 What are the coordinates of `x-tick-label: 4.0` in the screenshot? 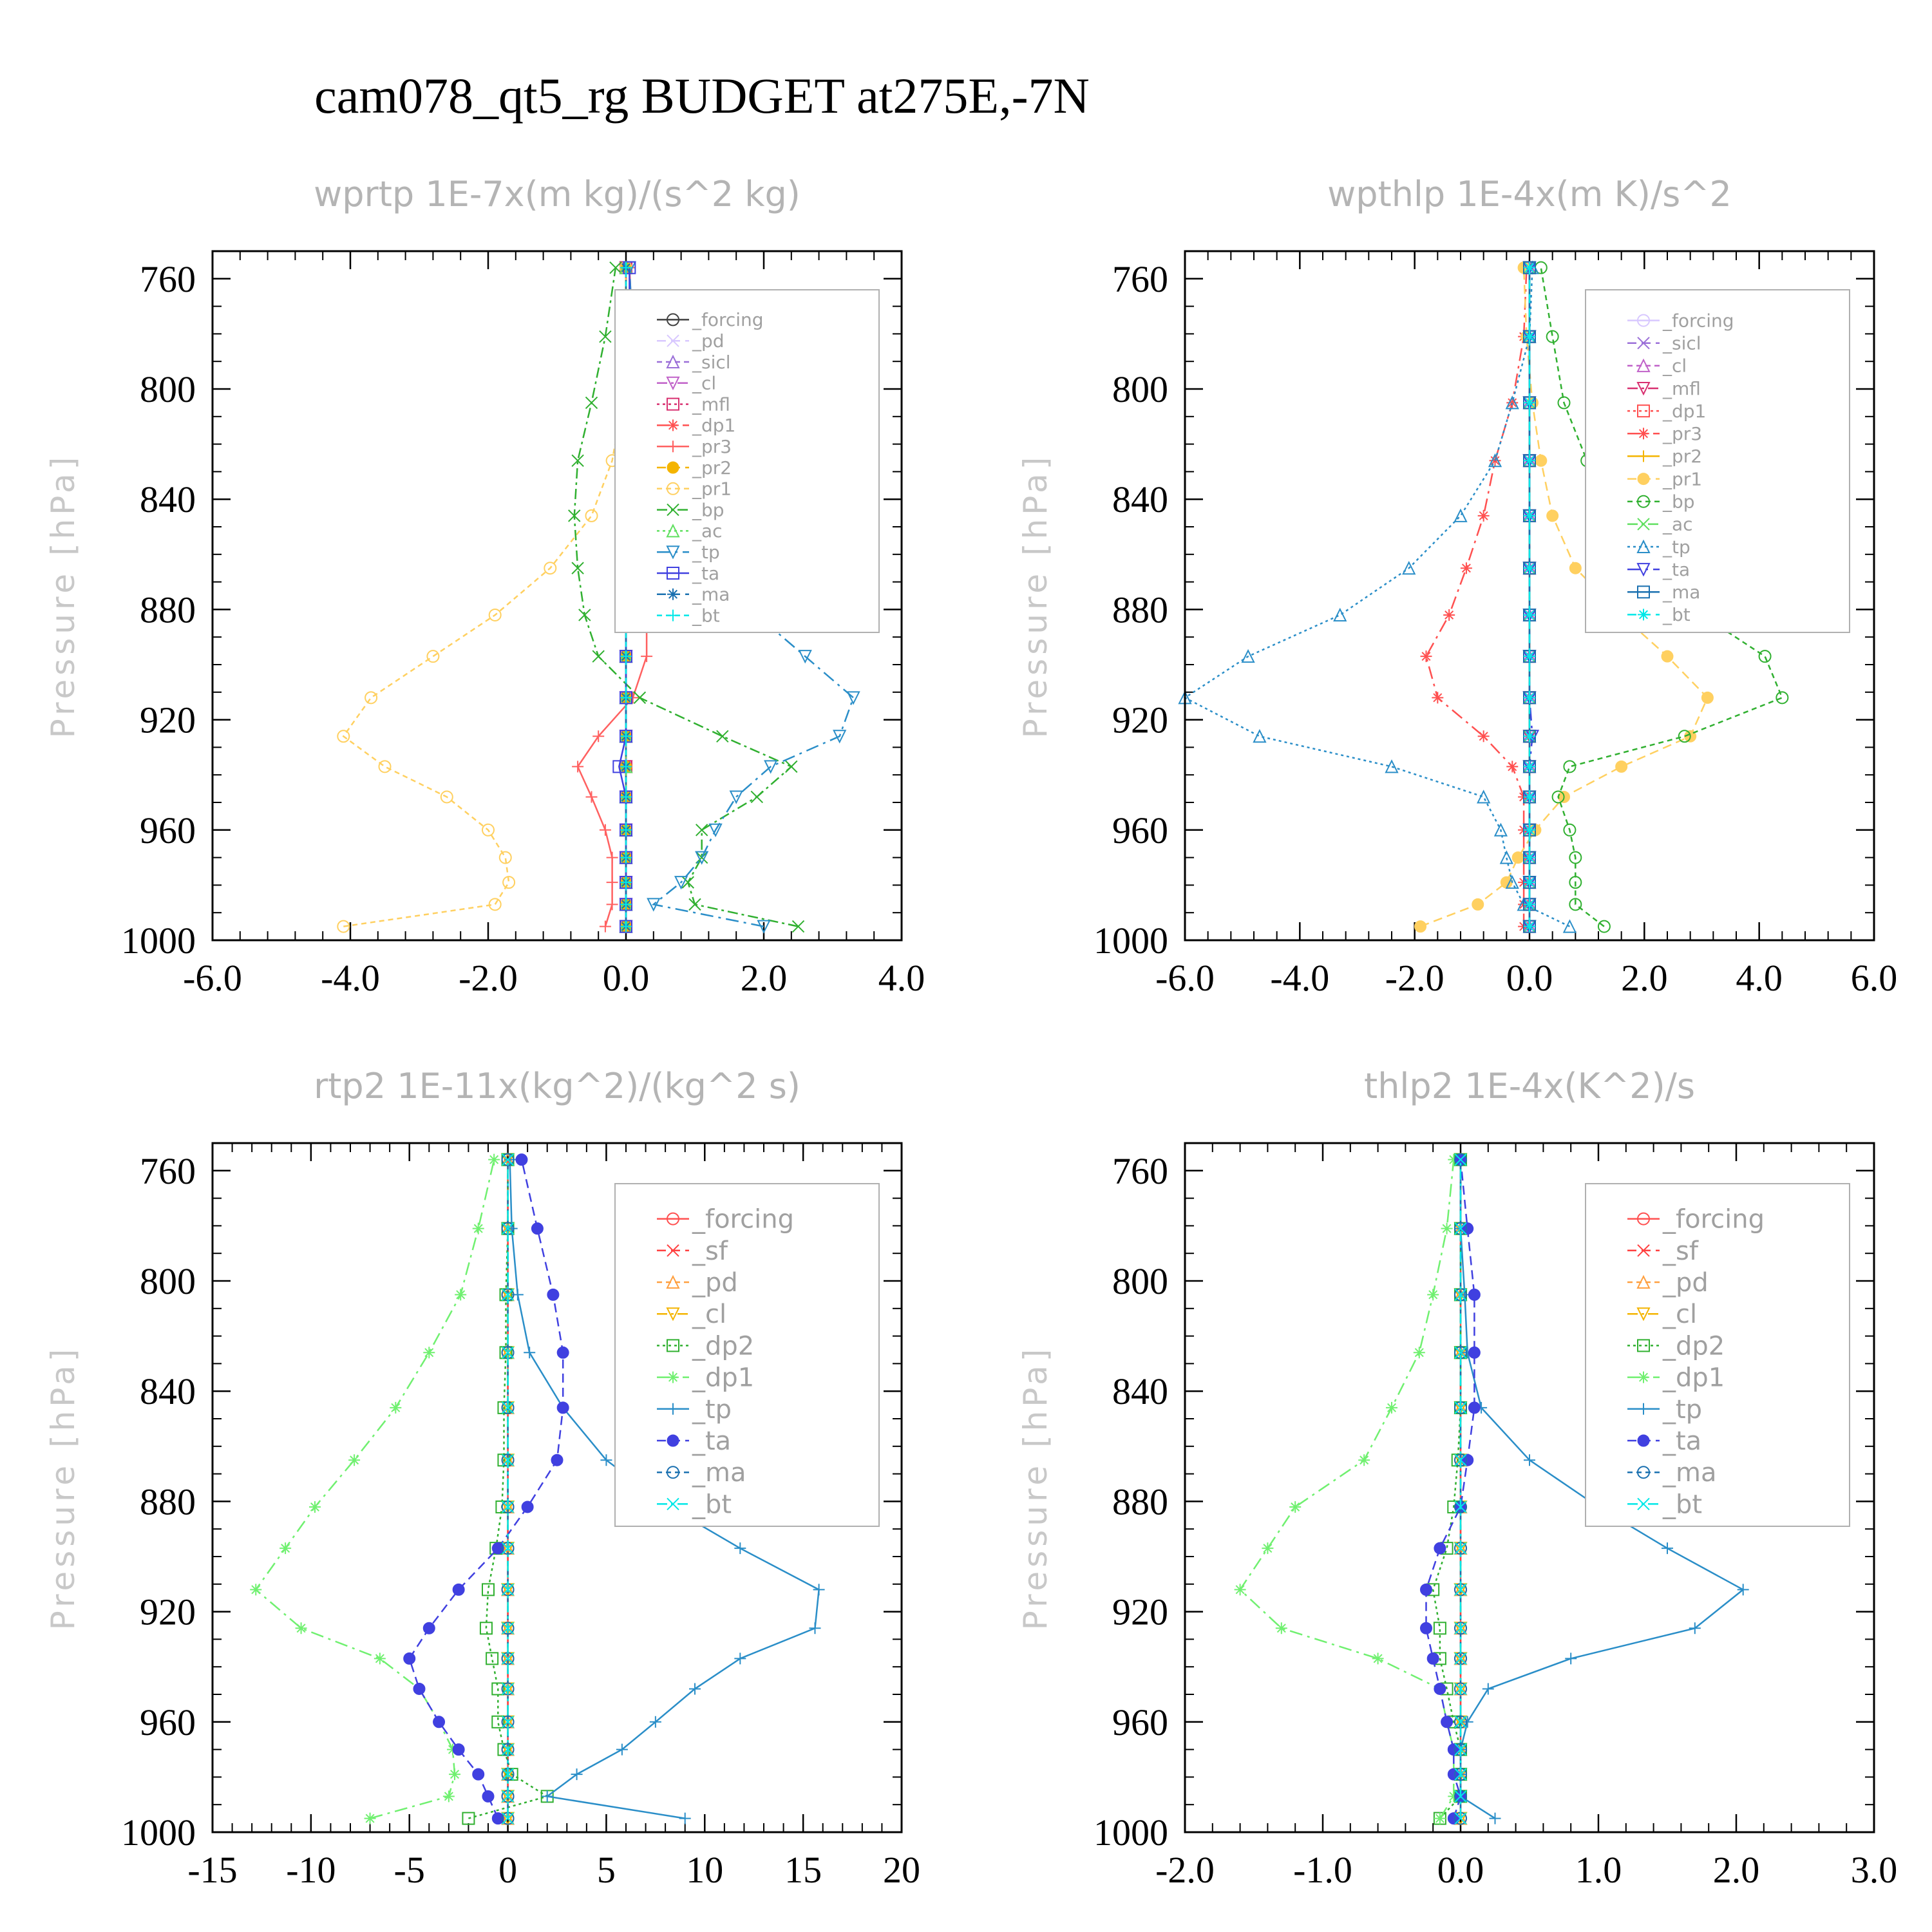 It's located at (902, 978).